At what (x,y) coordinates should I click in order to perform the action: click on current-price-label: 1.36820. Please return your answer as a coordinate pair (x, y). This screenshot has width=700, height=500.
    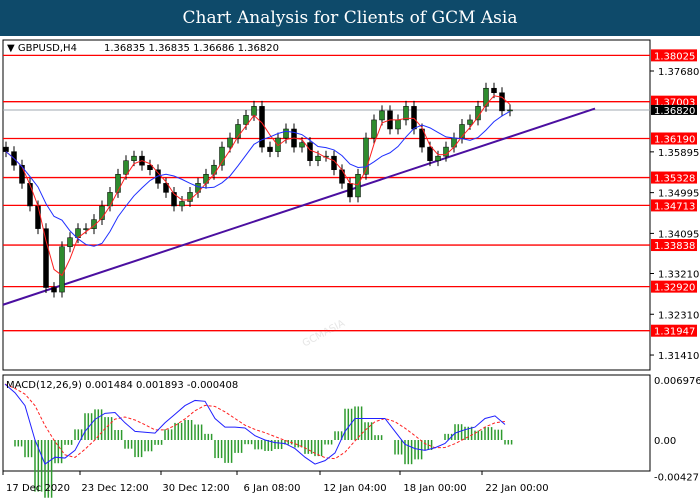
    Looking at the image, I should click on (674, 111).